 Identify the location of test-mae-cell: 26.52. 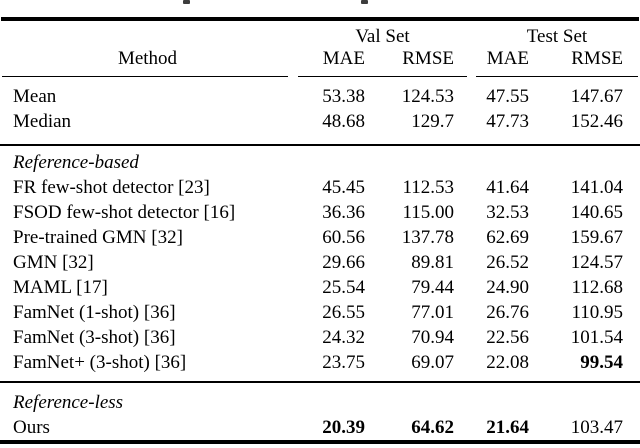
(507, 262).